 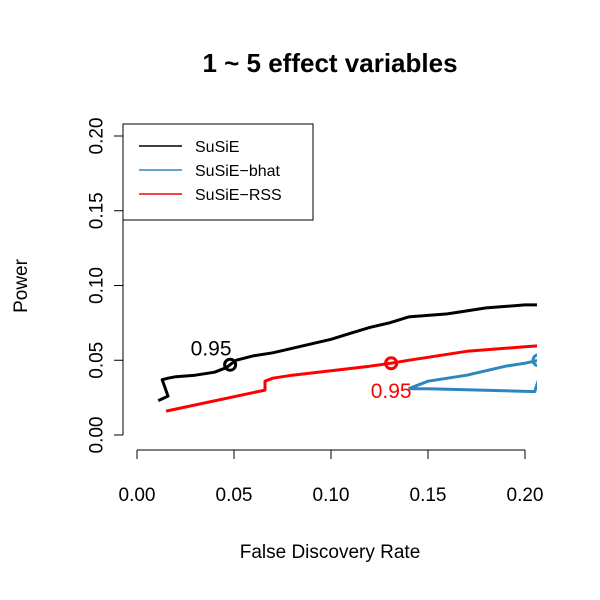 What do you see at coordinates (21, 285) in the screenshot?
I see `y-axis-label: Power` at bounding box center [21, 285].